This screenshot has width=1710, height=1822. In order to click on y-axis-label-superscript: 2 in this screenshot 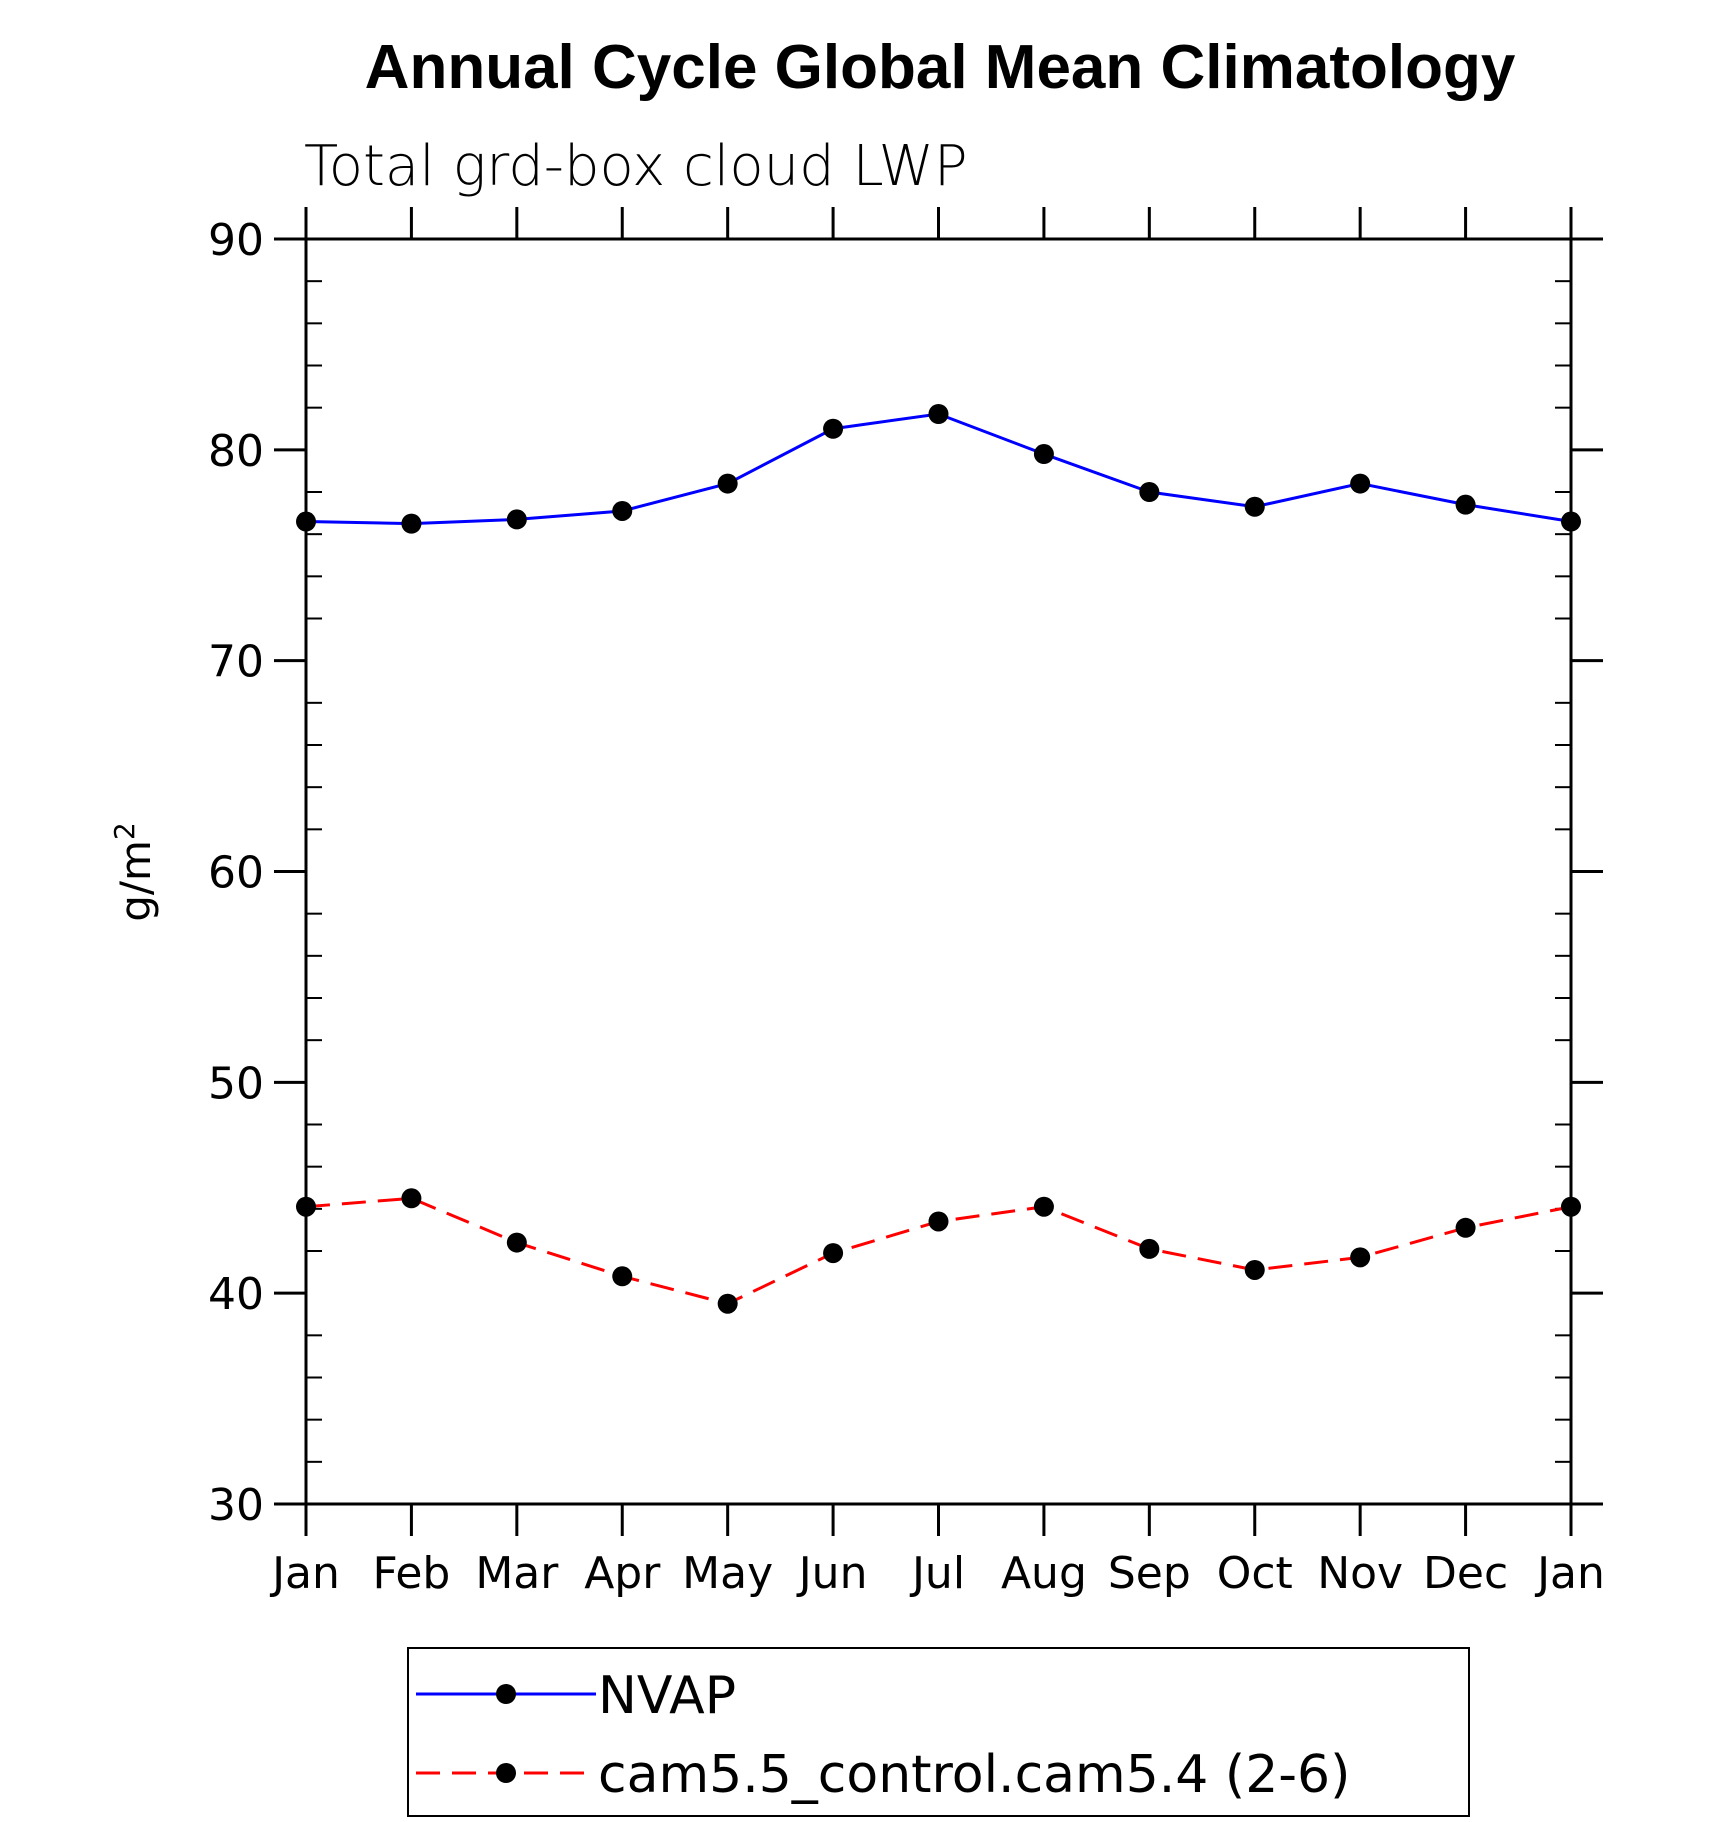, I will do `click(124, 831)`.